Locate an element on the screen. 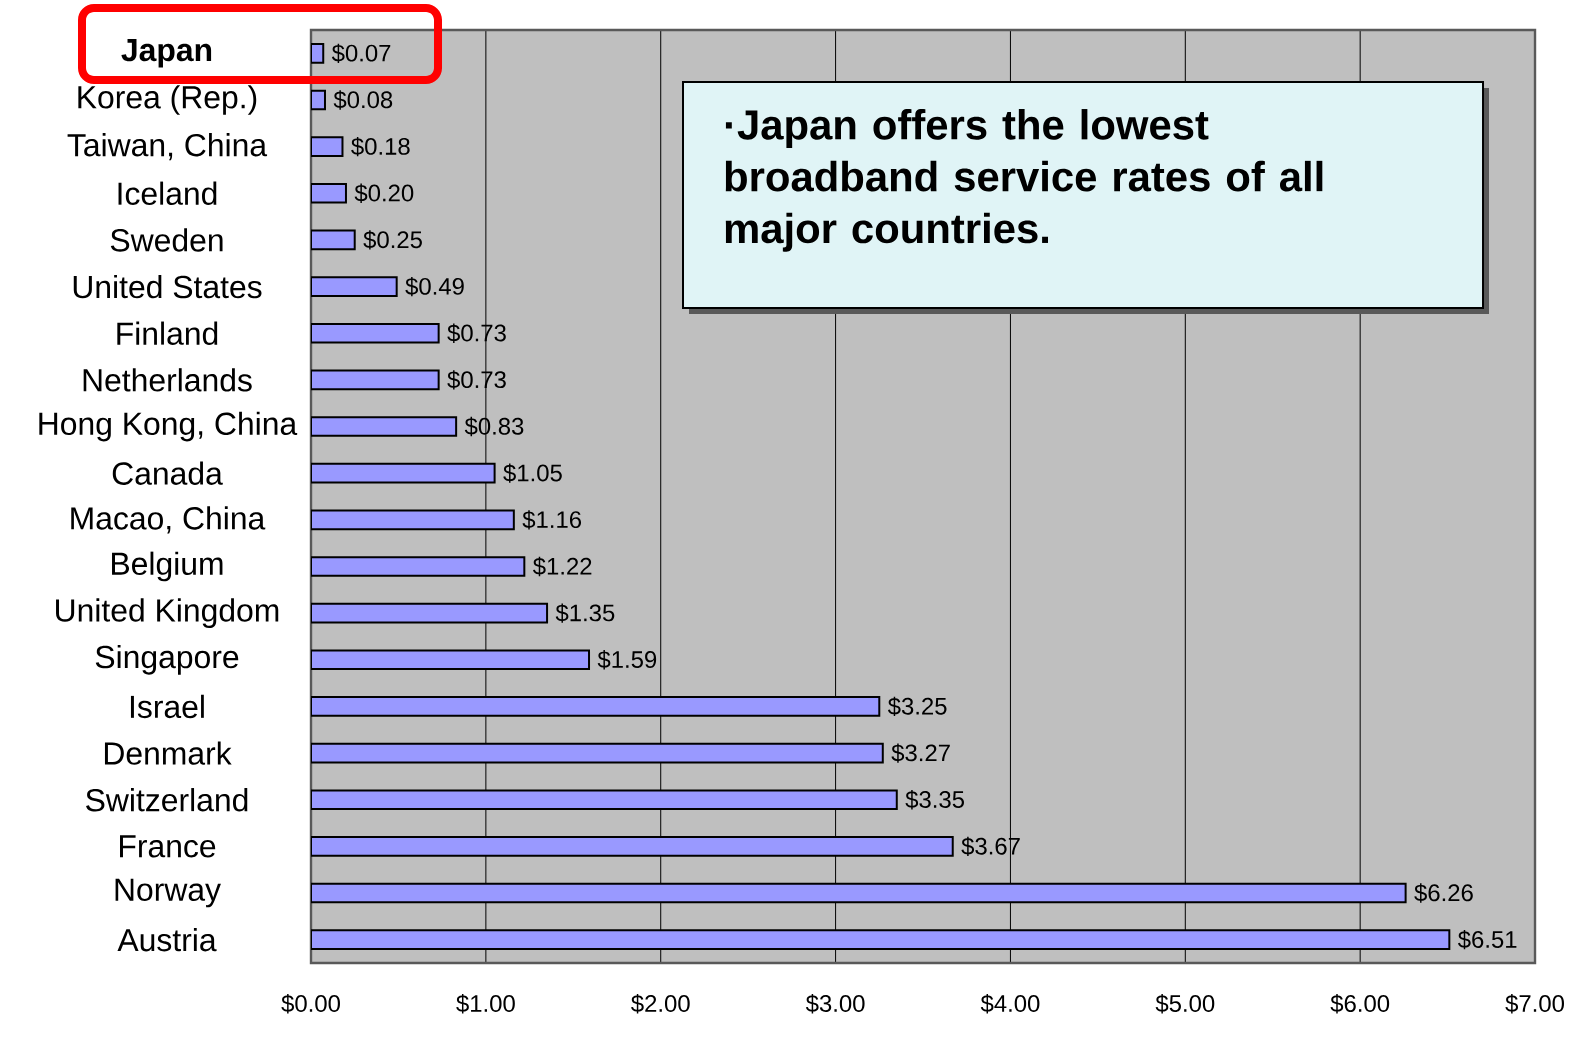  y-tick-label: Hong Kong, China is located at coordinates (168, 426).